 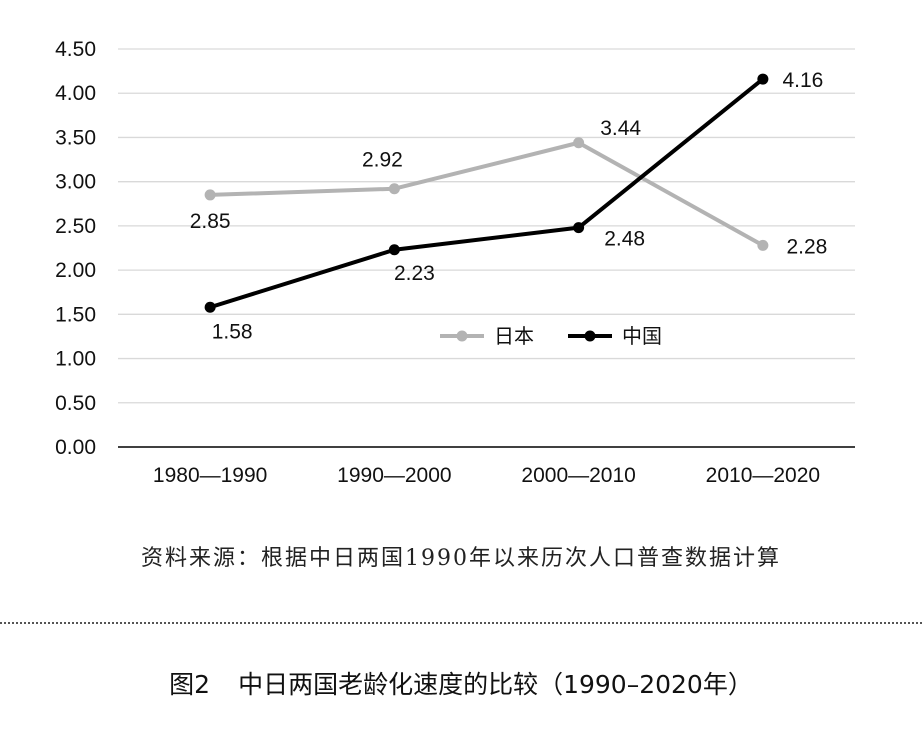 I want to click on legend-item-0: 日本, so click(x=487, y=336).